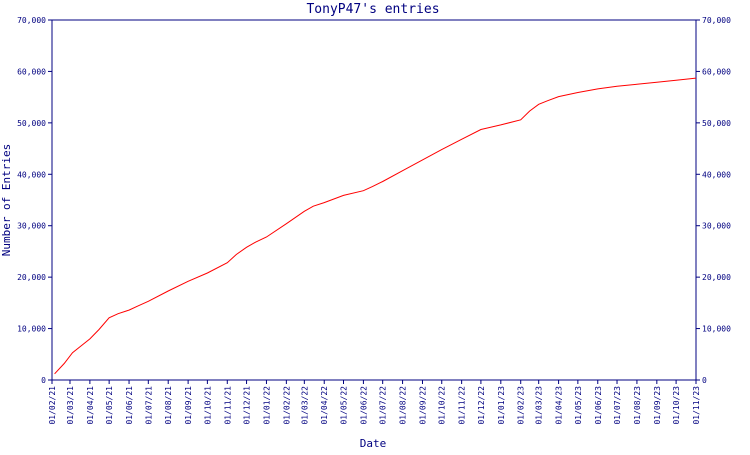  What do you see at coordinates (266, 405) in the screenshot?
I see `x-tick-label: 01/01/22` at bounding box center [266, 405].